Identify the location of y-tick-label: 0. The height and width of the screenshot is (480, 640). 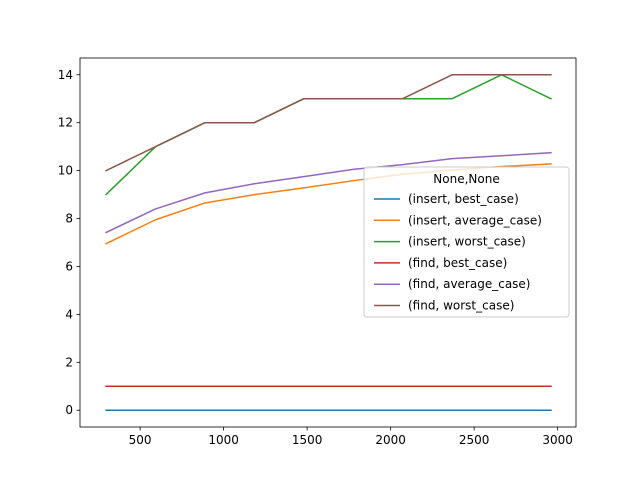
(69, 410).